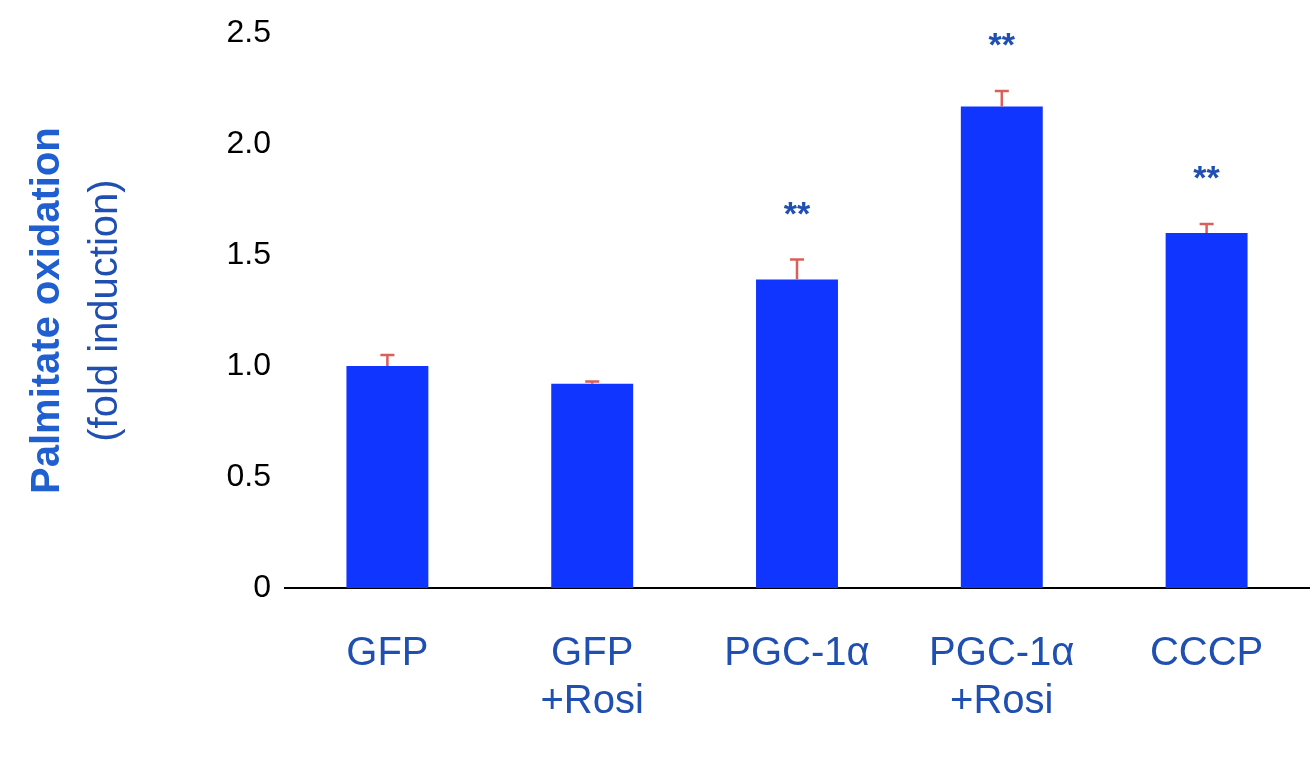  What do you see at coordinates (248, 474) in the screenshot?
I see `y-tick-label: 0.5` at bounding box center [248, 474].